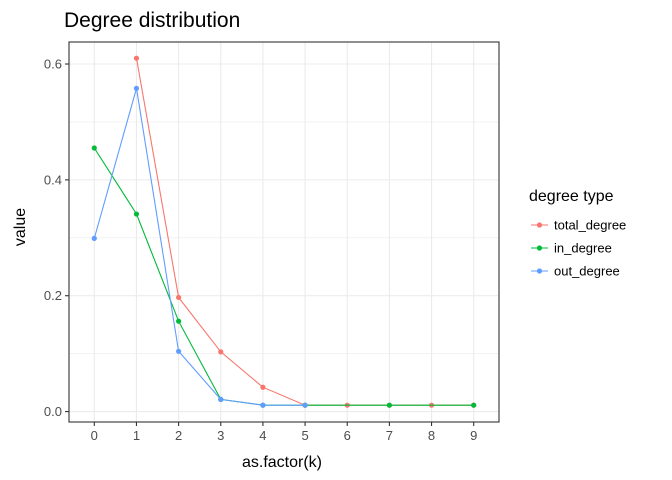  Describe the element at coordinates (587, 271) in the screenshot. I see `legend-label: out_degree` at that location.